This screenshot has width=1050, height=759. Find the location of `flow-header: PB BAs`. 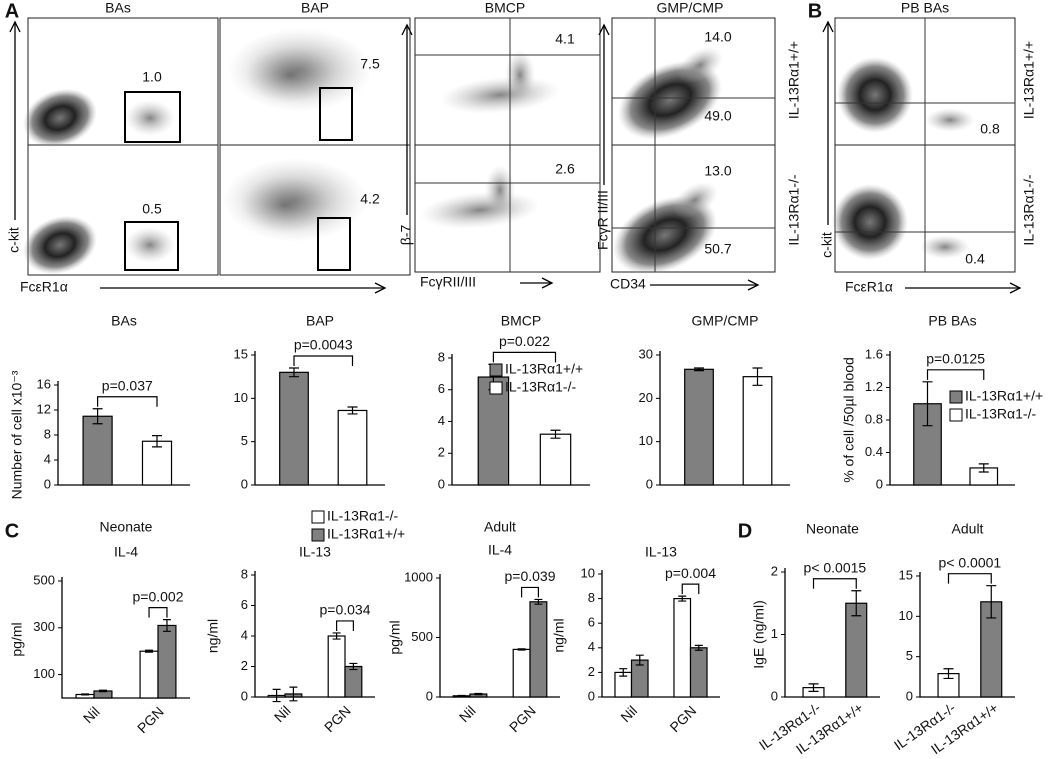

flow-header: PB BAs is located at coordinates (925, 8).